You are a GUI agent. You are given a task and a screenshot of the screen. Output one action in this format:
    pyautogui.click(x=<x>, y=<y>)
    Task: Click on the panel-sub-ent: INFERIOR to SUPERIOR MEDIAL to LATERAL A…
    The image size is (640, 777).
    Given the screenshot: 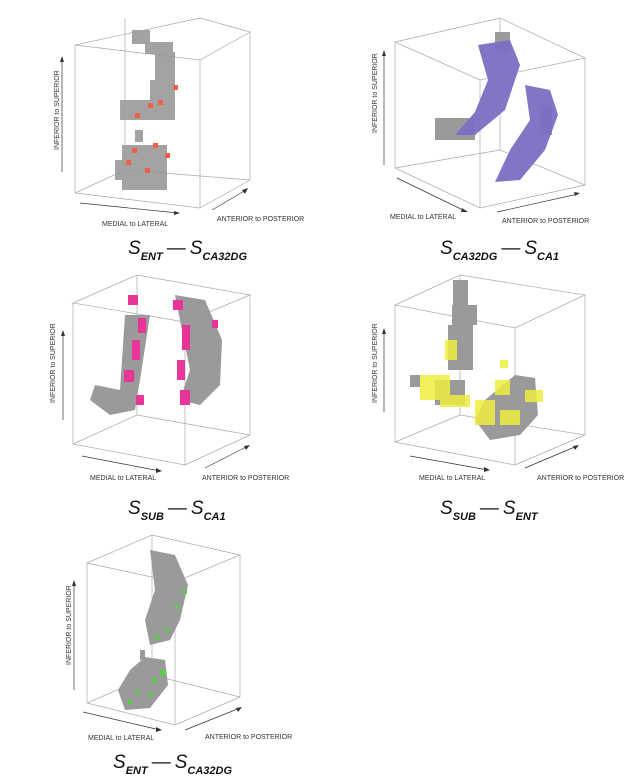 What is the action you would take?
    pyautogui.click(x=500, y=400)
    